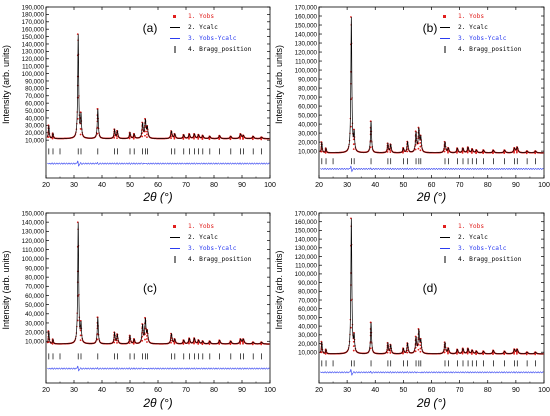 This screenshot has width=550, height=416. I want to click on panel-label: (d), so click(430, 288).